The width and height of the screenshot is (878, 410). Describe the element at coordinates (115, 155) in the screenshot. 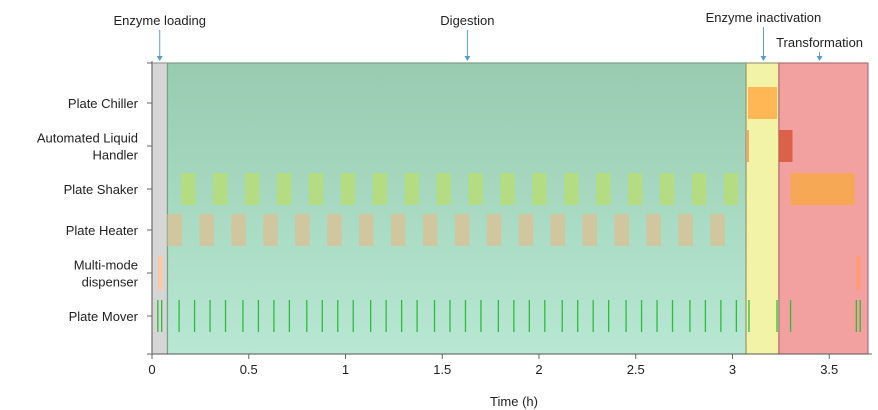

I see `row-label-automated-liquid-handler-1: Handler` at that location.